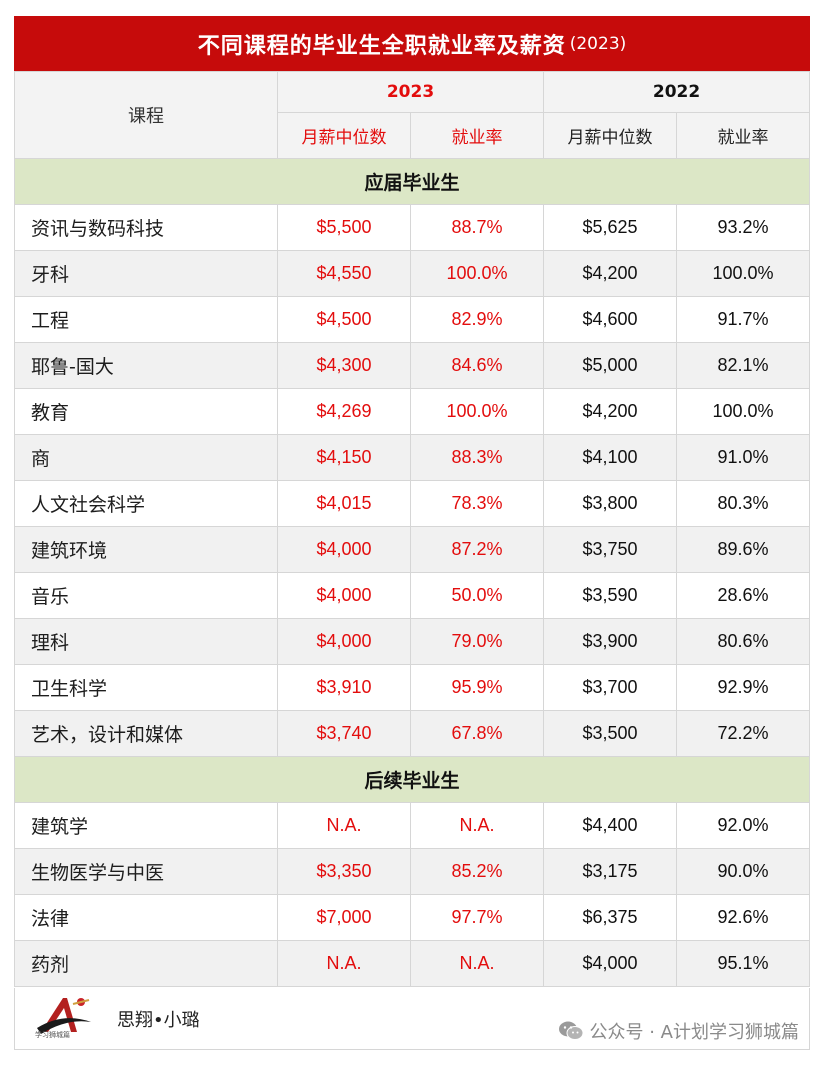  I want to click on employment-rate-2023-cell: 88.3%, so click(477, 457).